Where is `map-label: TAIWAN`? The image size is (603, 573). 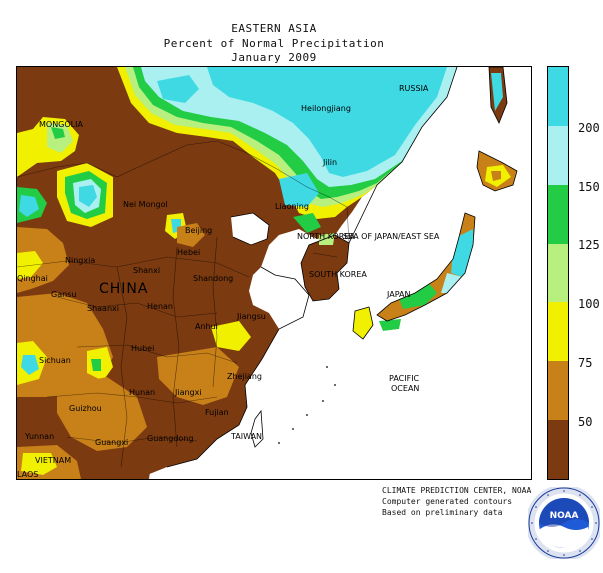 map-label: TAIWAN is located at coordinates (246, 436).